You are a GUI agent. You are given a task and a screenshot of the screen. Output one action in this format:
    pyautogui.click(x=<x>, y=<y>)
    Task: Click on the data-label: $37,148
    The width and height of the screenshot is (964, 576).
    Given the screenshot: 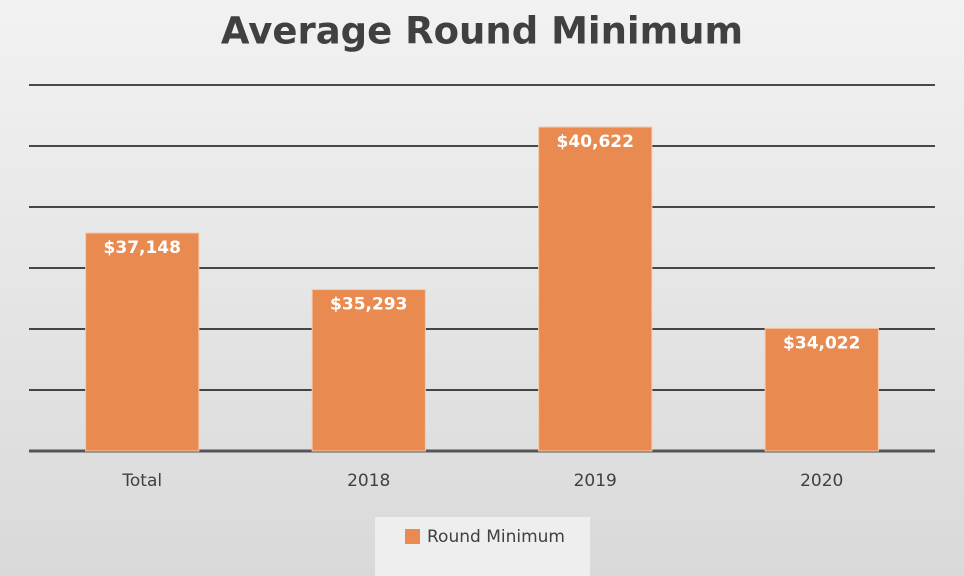 What is the action you would take?
    pyautogui.click(x=142, y=248)
    